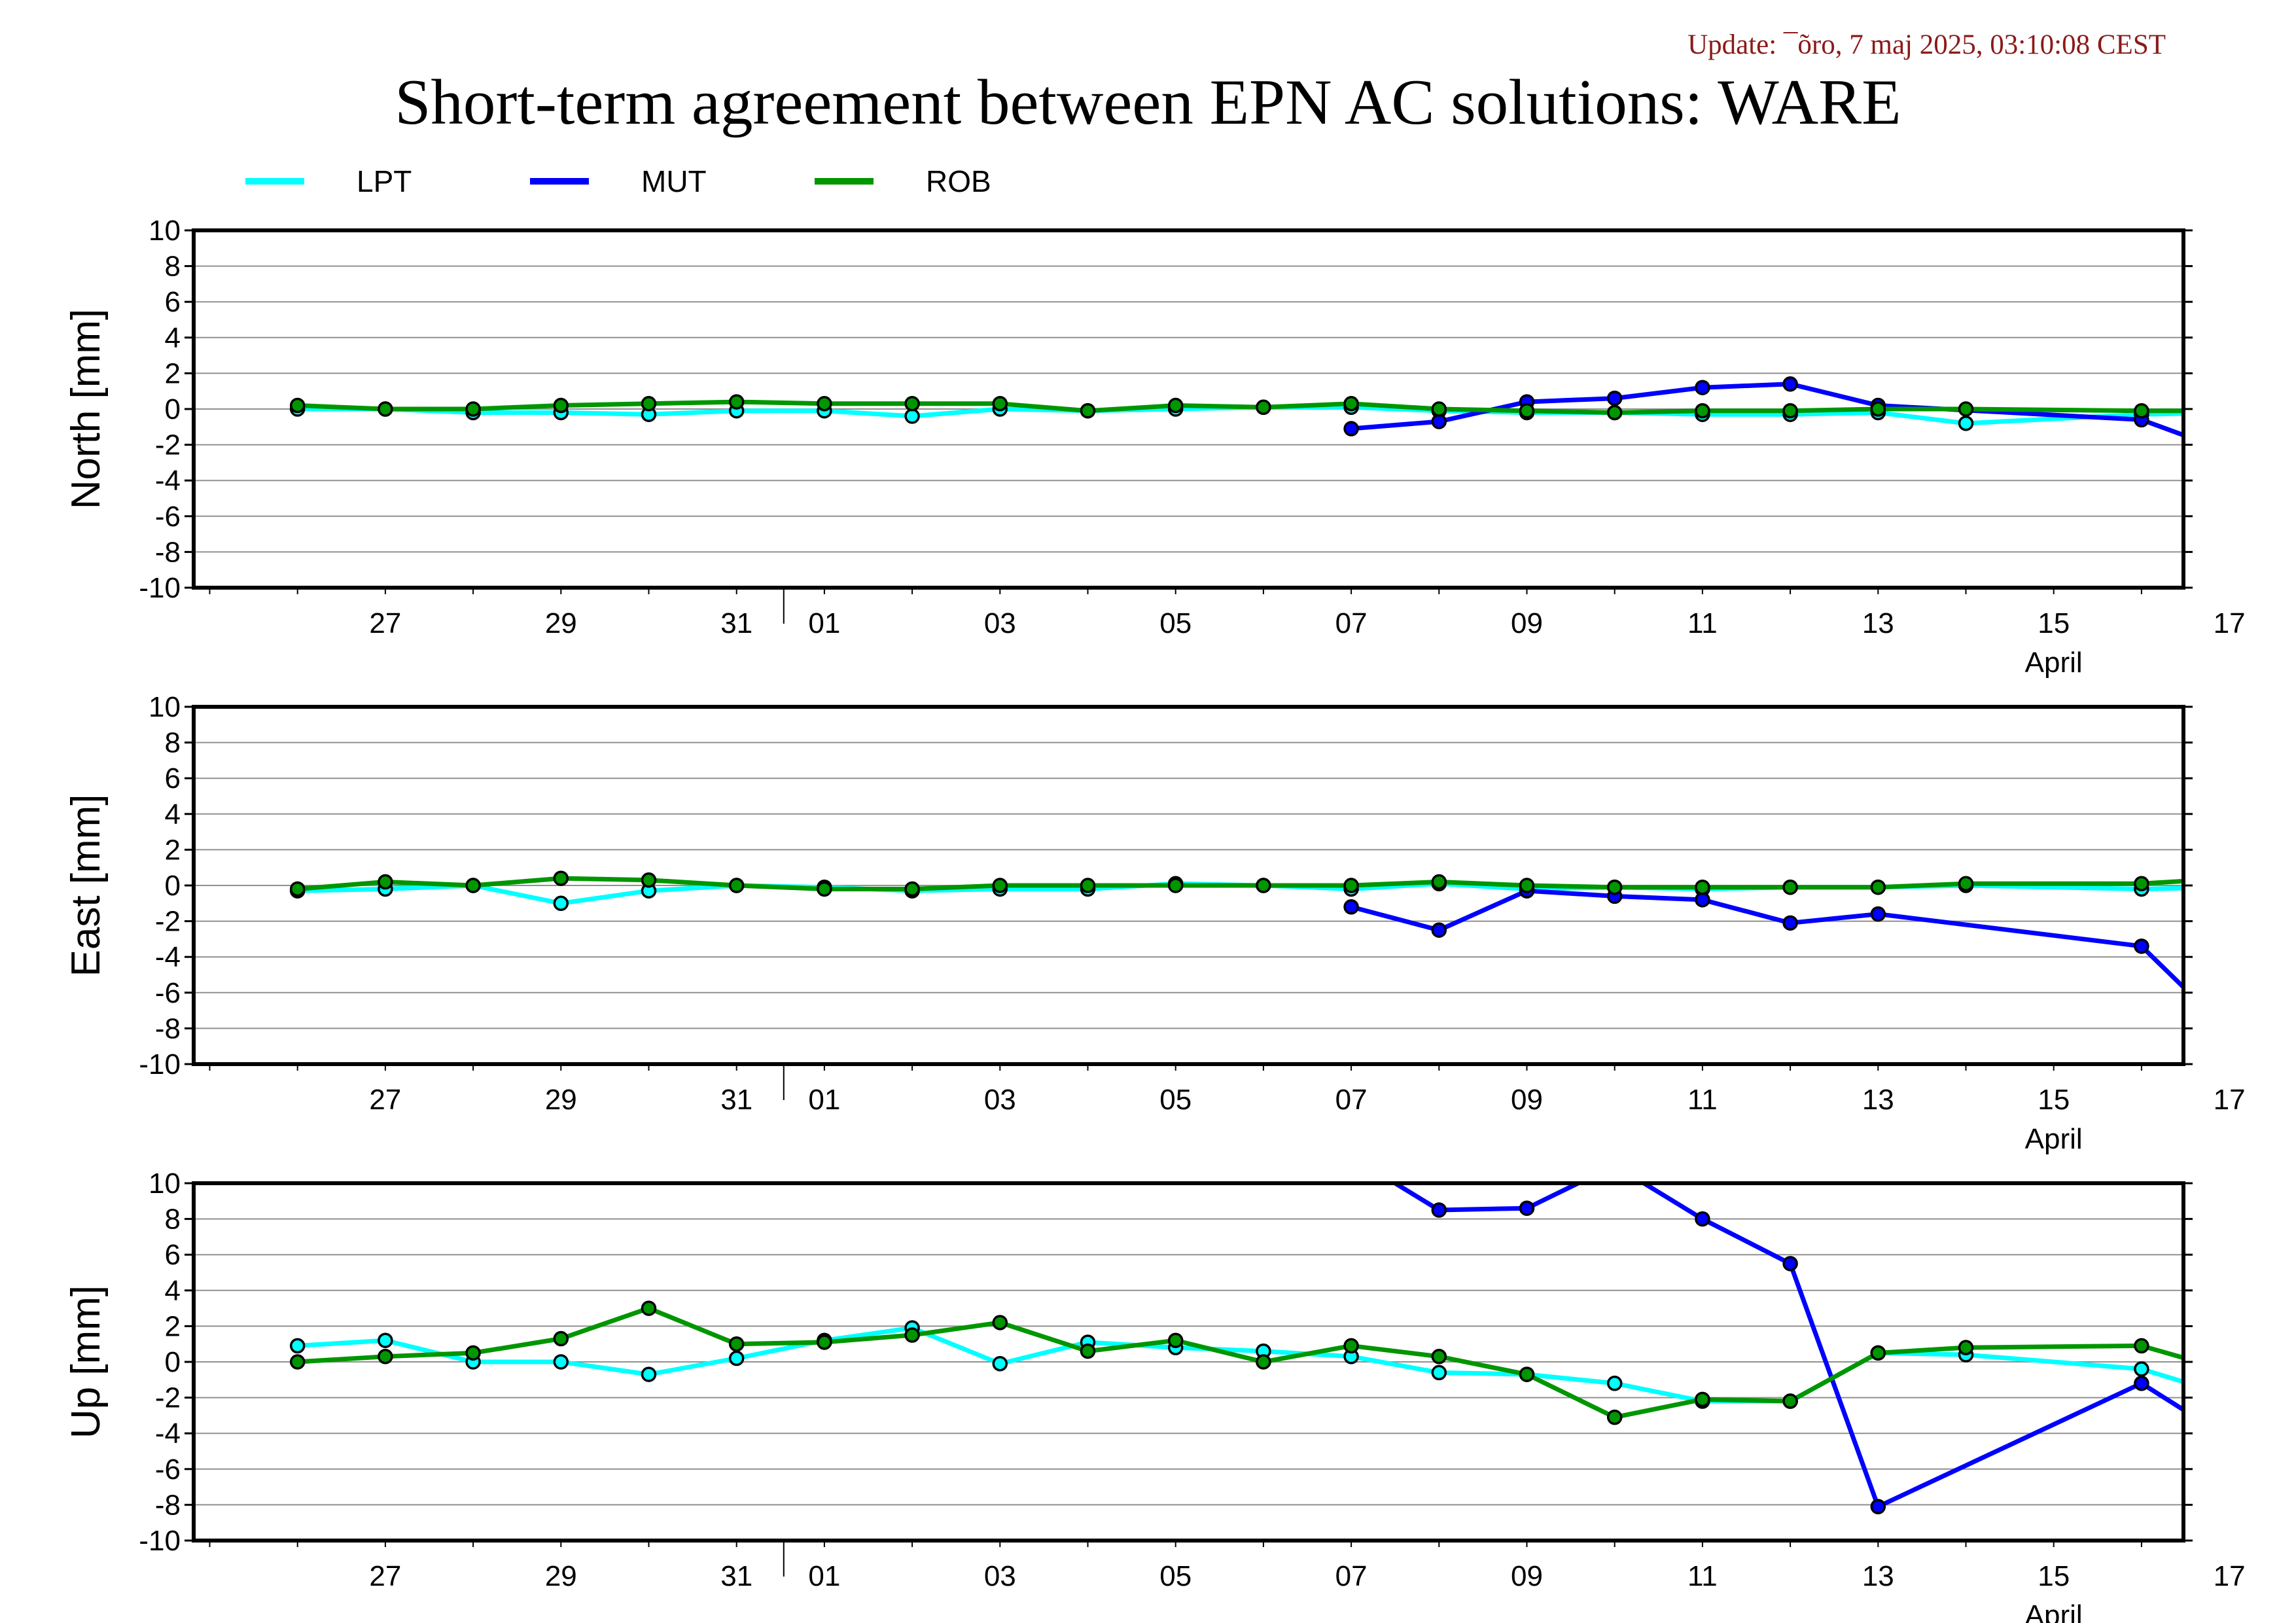  I want to click on x-tick-label: 11, so click(1702, 1100).